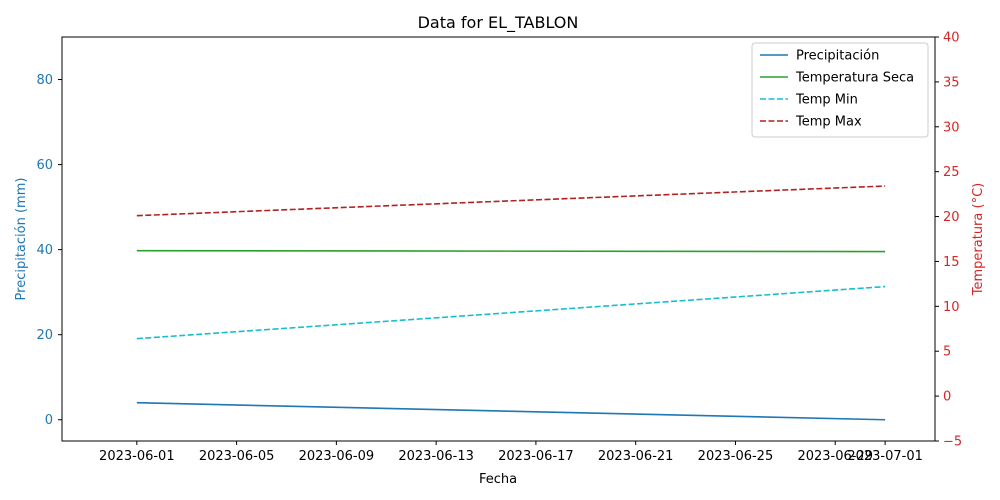 The height and width of the screenshot is (500, 1000). Describe the element at coordinates (498, 479) in the screenshot. I see `x-axis-label: Fecha` at that location.